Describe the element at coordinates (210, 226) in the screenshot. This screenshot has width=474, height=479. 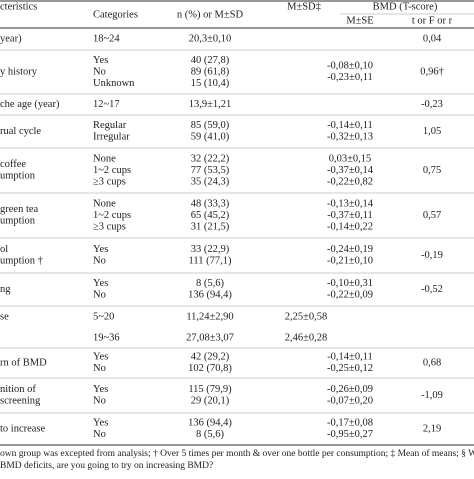
I see `n-cell: 31 (21,5)` at that location.